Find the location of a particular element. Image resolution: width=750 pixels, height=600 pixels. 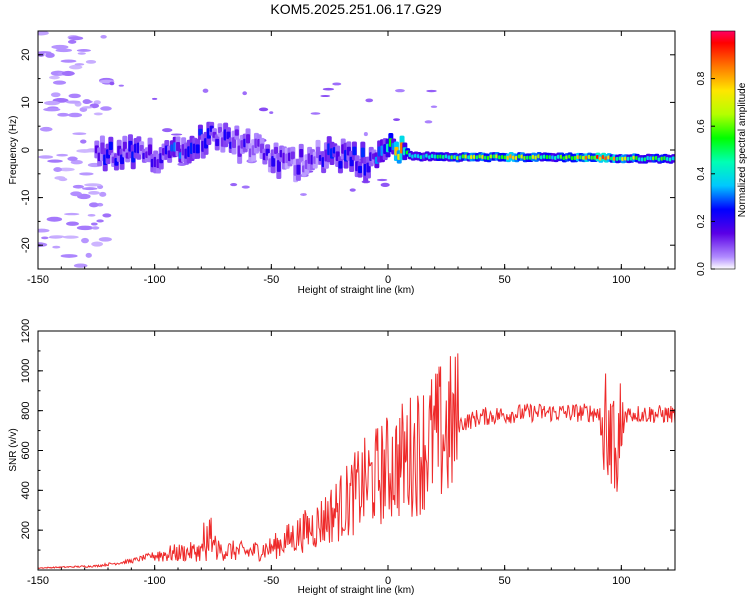

y-tick-label: 800 is located at coordinates (26, 410).